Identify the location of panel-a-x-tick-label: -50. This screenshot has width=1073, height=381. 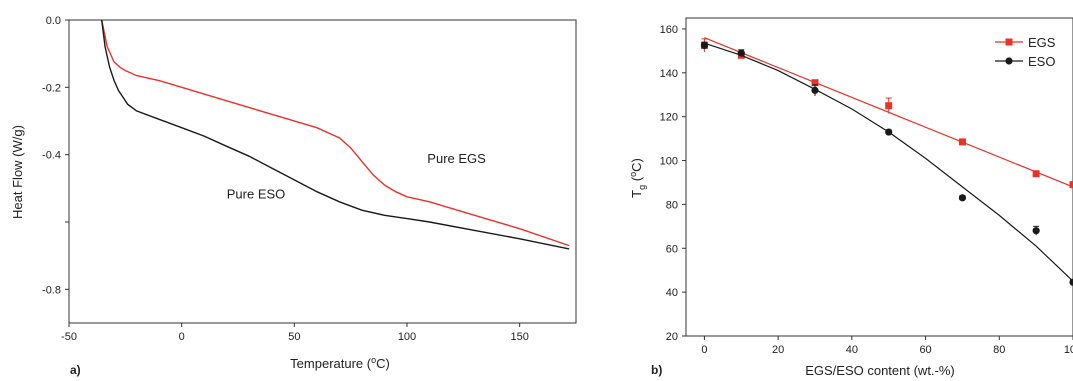
(69, 337).